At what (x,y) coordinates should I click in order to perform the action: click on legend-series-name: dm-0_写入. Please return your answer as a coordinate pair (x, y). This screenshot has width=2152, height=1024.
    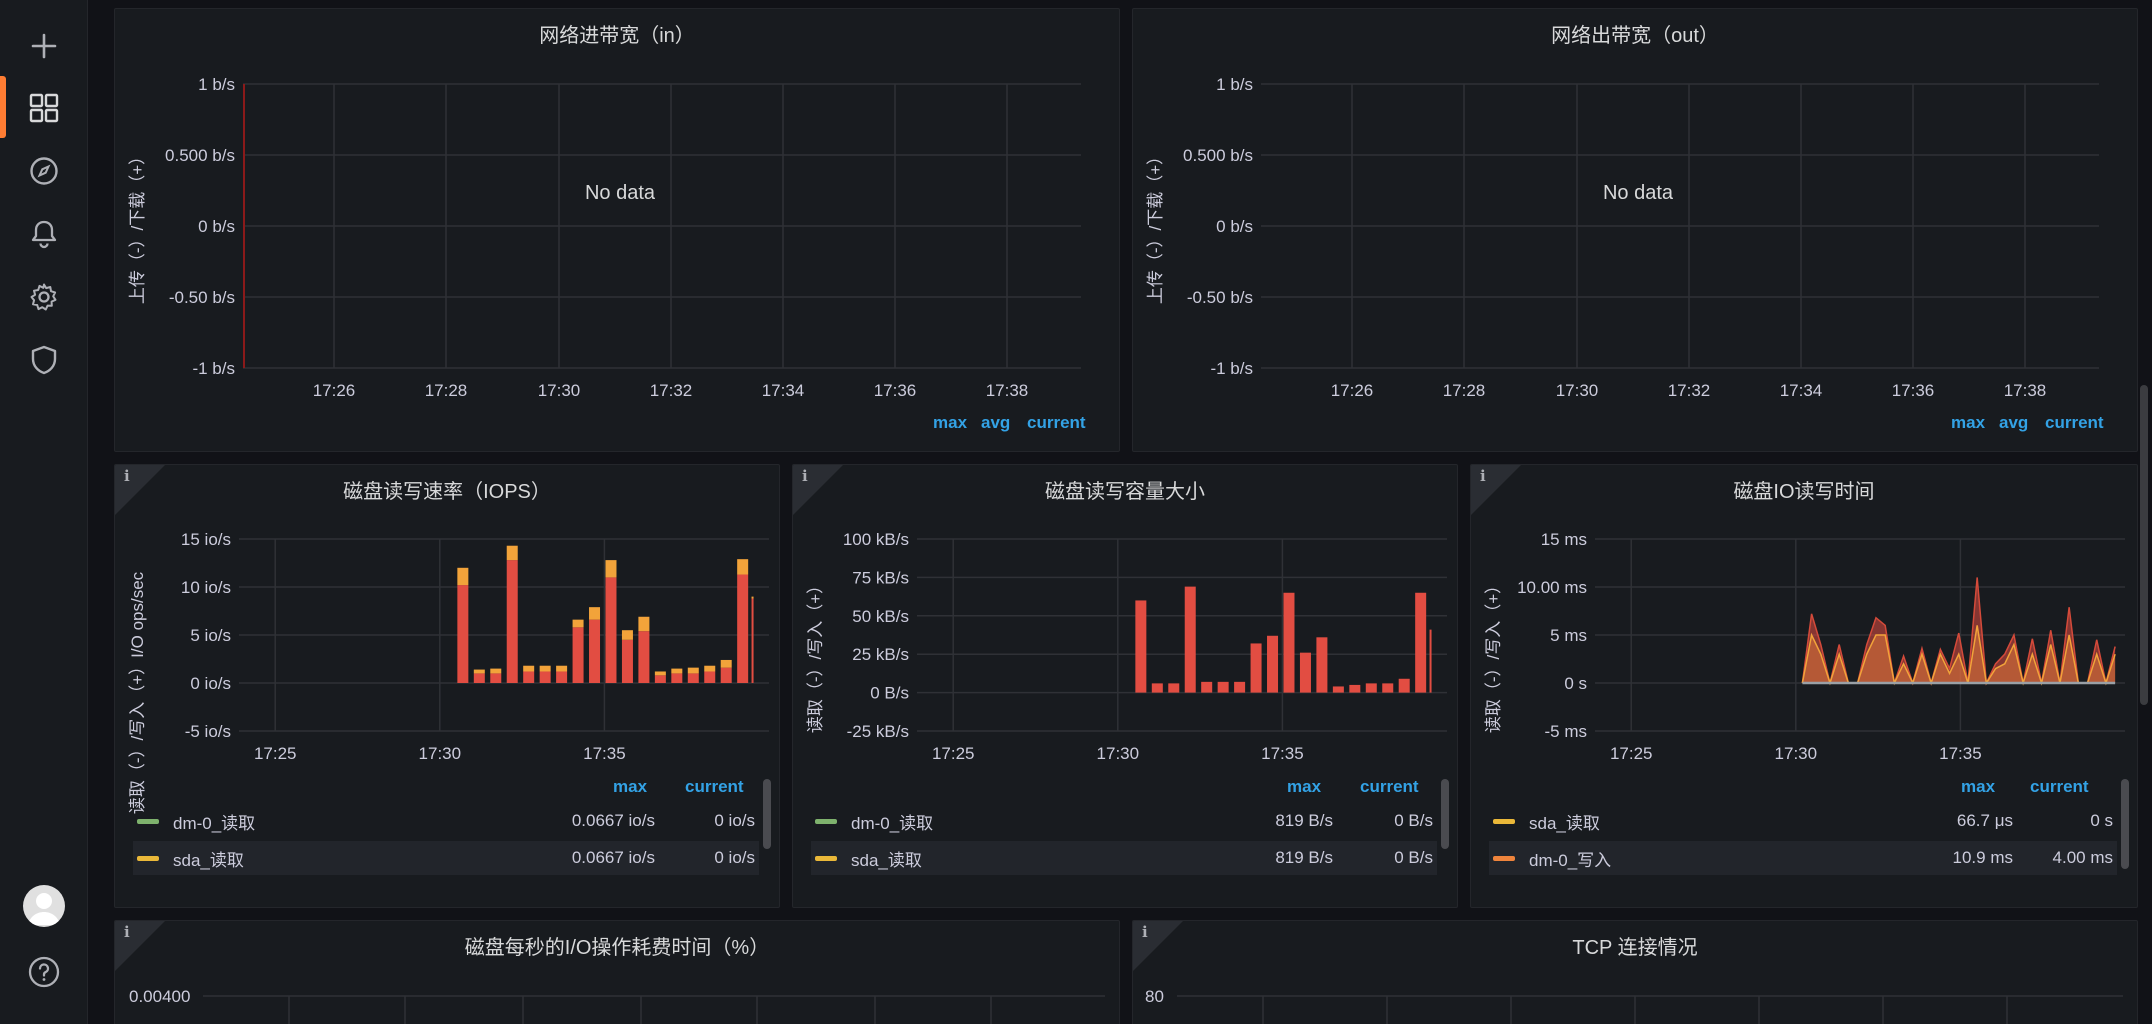
    Looking at the image, I should click on (1570, 860).